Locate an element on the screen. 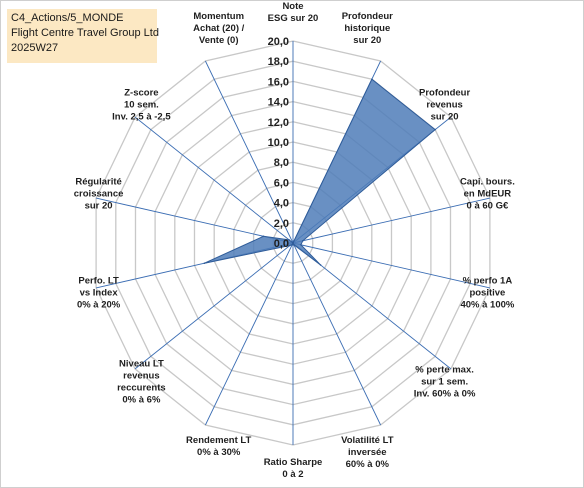 The width and height of the screenshot is (584, 488). axis-label-line: Ratio Sharpe is located at coordinates (293, 462).